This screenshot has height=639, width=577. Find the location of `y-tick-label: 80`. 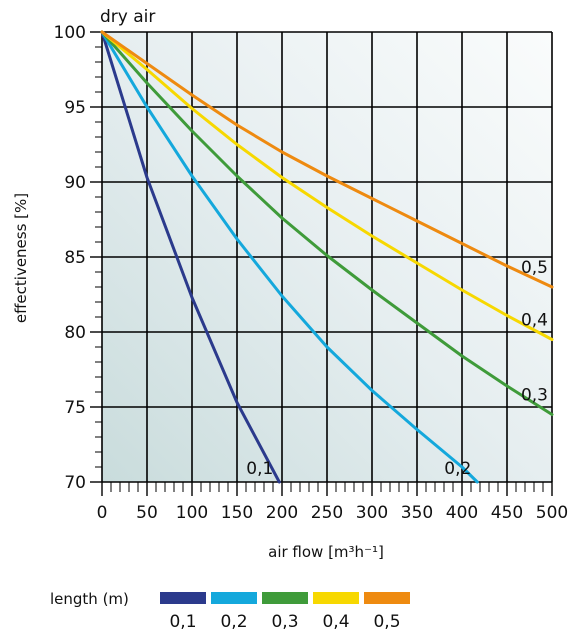

y-tick-label: 80 is located at coordinates (75, 333).